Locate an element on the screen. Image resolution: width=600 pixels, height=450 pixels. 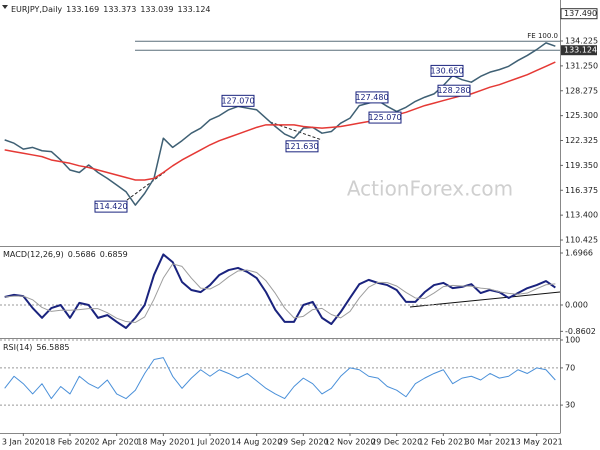
annotation-label: 128.280 is located at coordinates (453, 90).